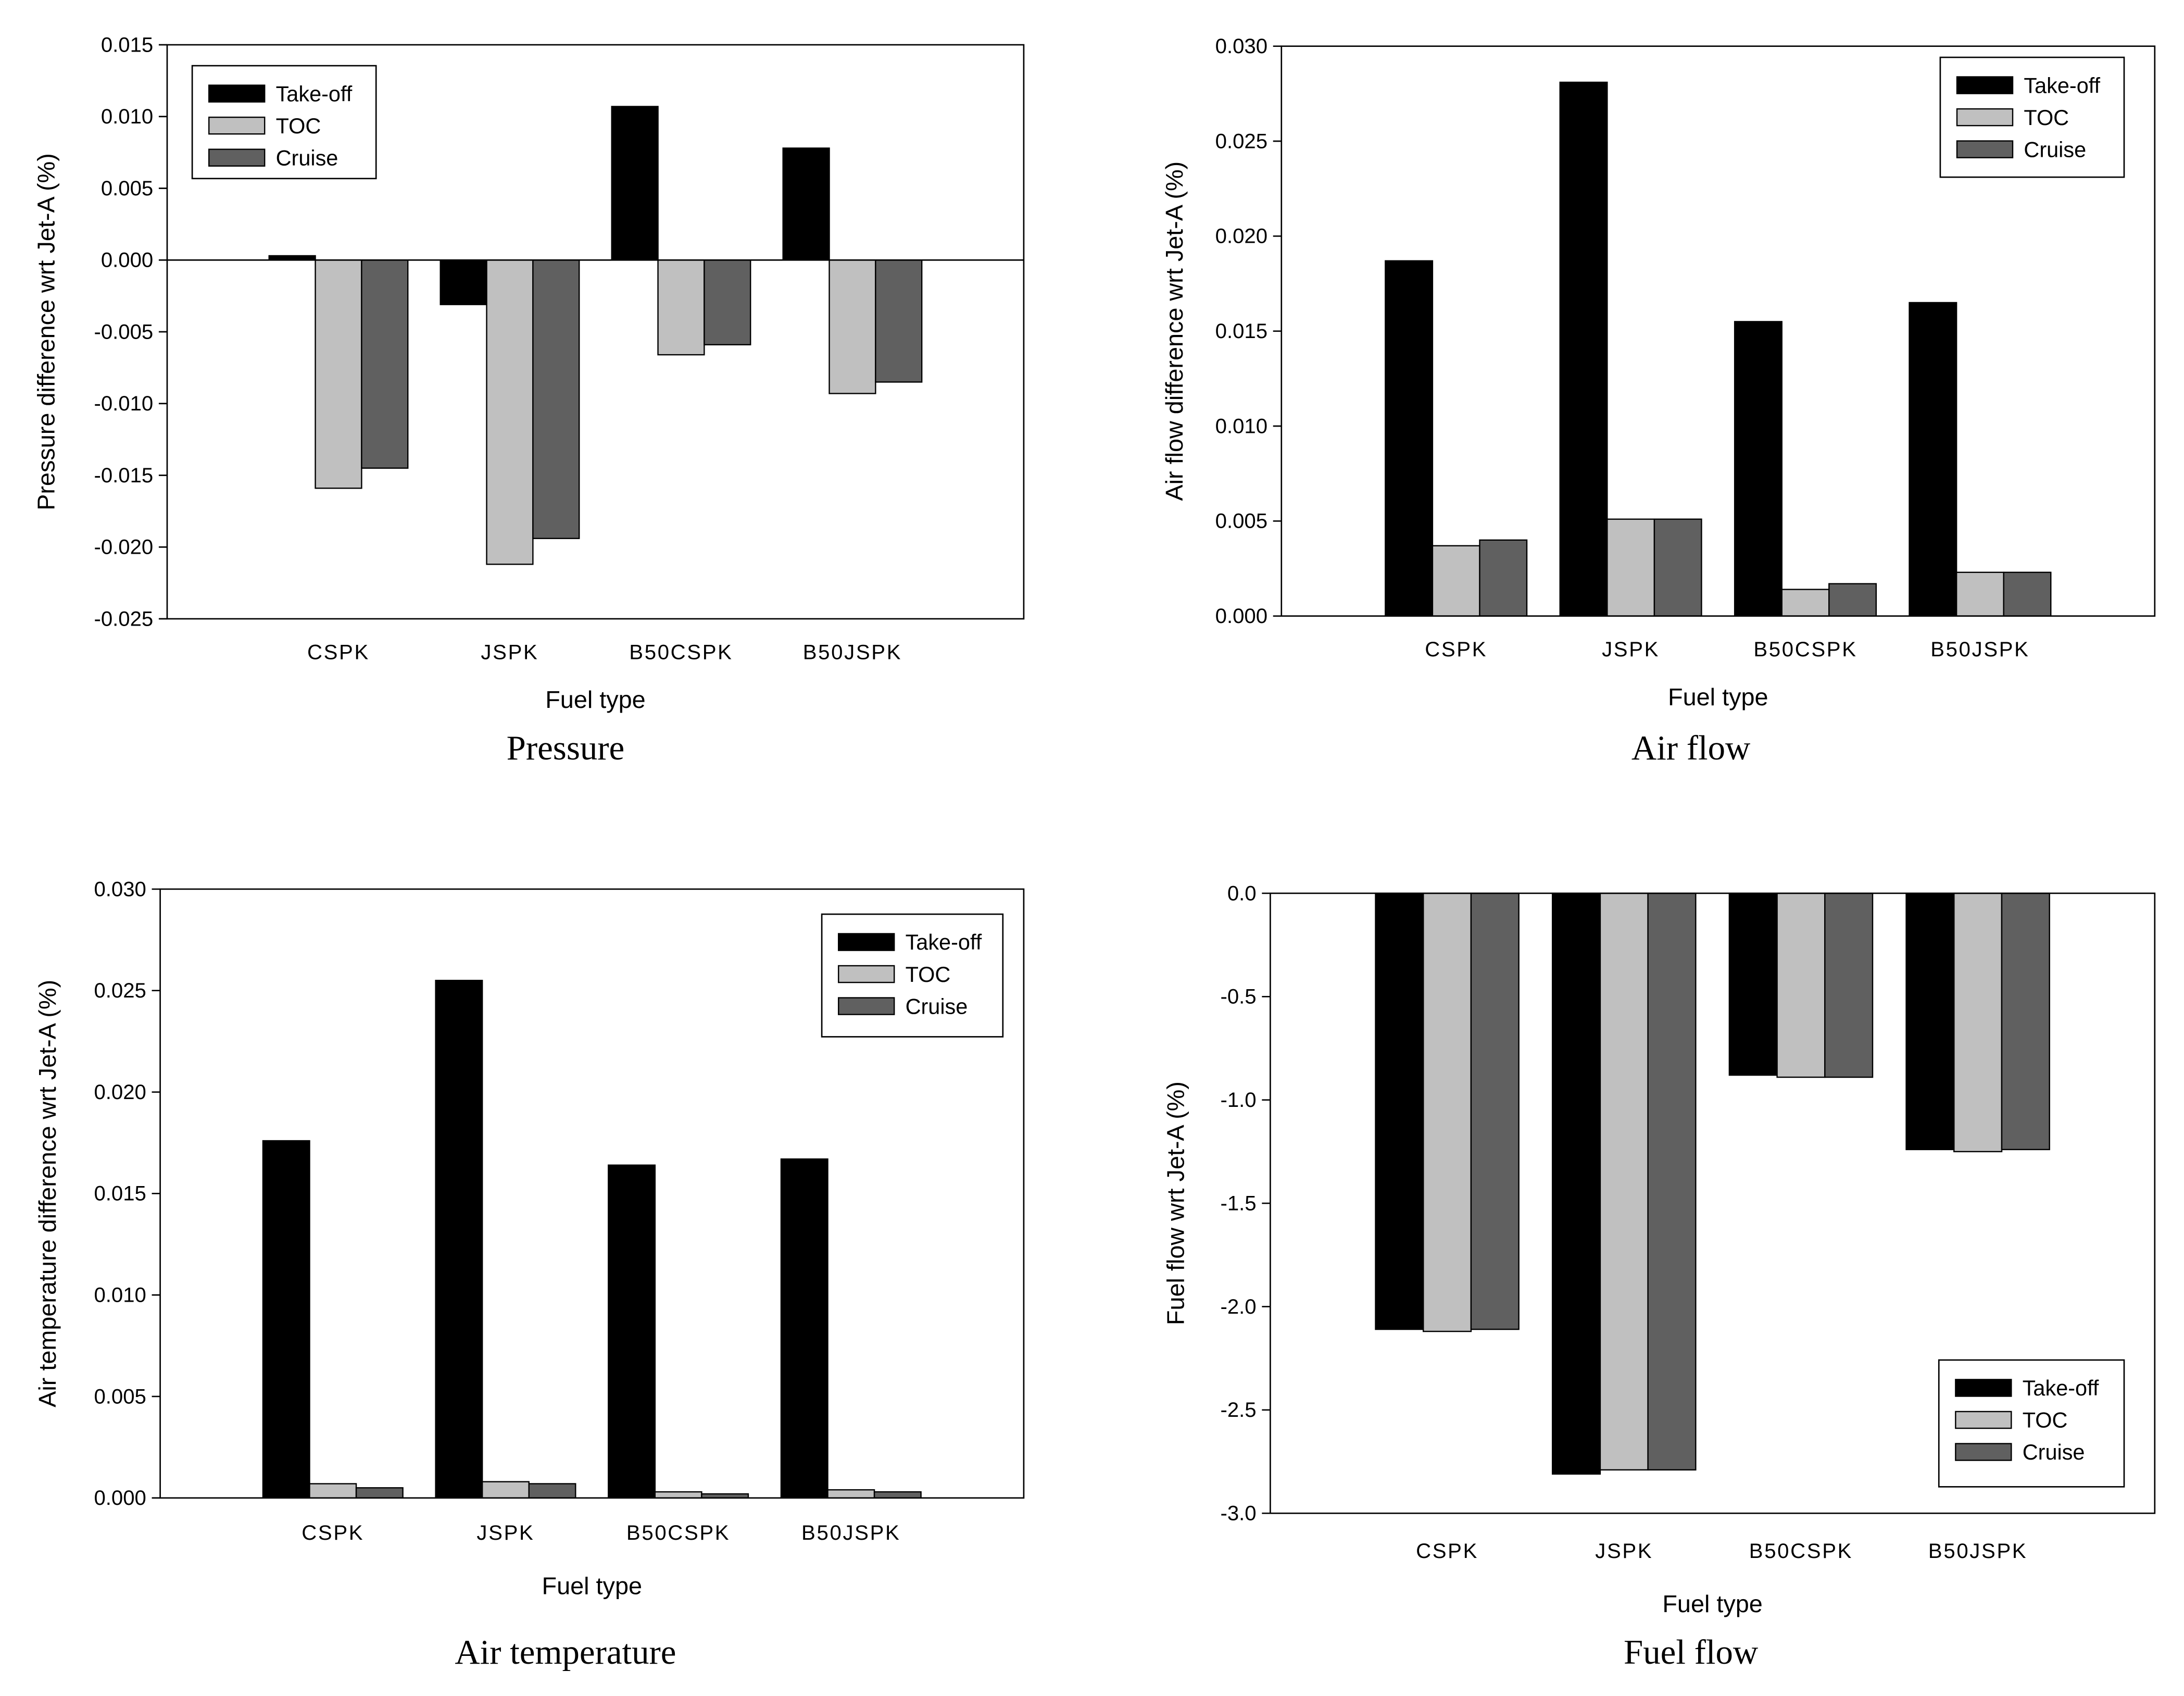  I want to click on y-tick-label: -0.010, so click(124, 403).